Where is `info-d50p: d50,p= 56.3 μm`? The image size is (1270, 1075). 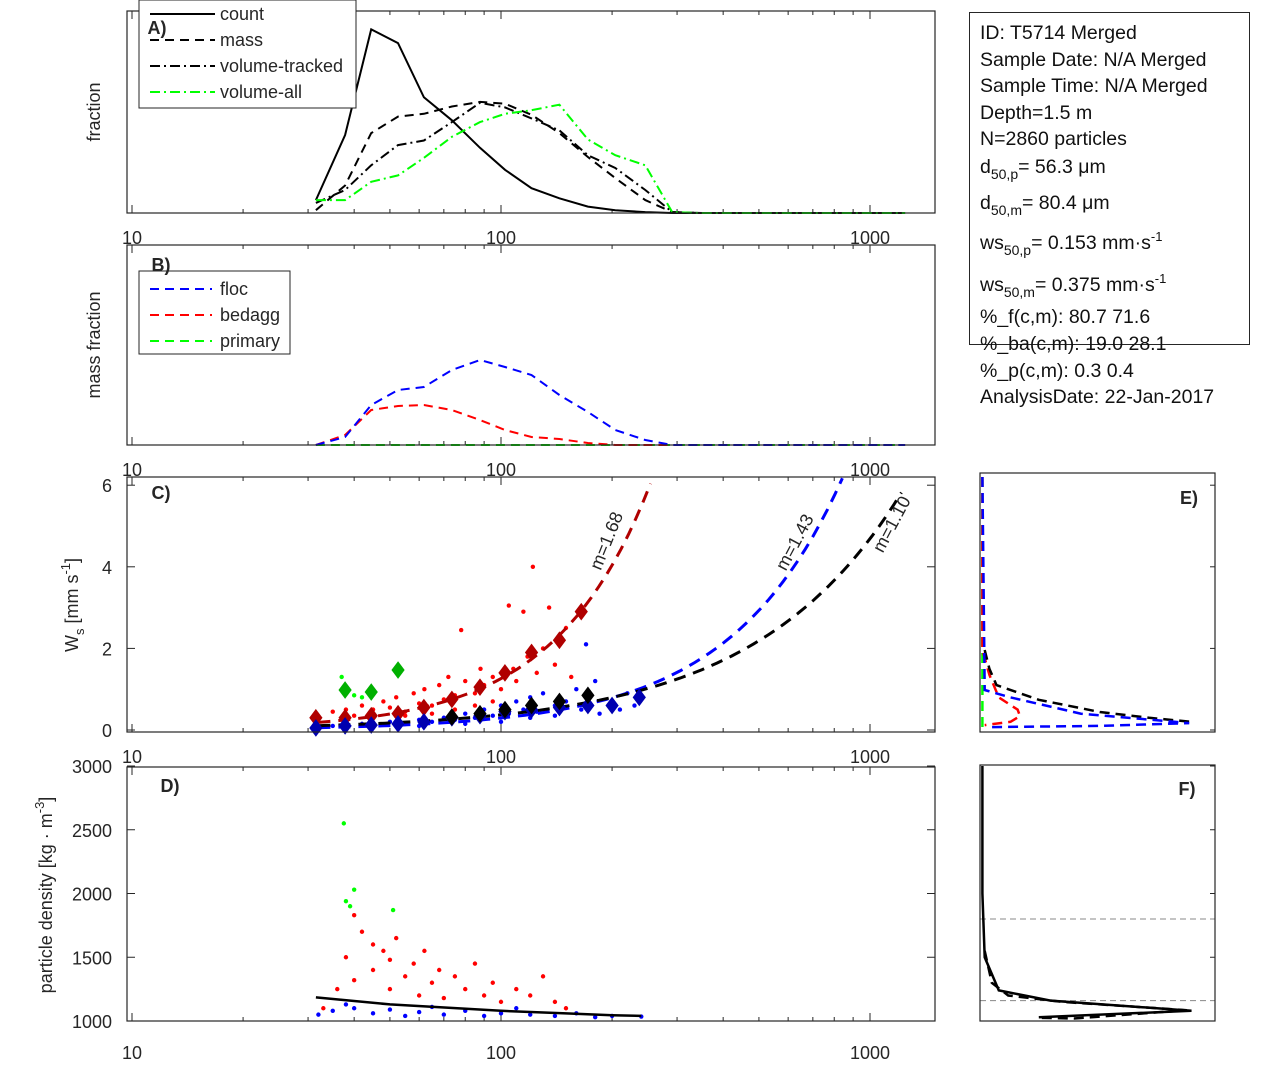 info-d50p: d50,p= 56.3 μm is located at coordinates (1097, 167).